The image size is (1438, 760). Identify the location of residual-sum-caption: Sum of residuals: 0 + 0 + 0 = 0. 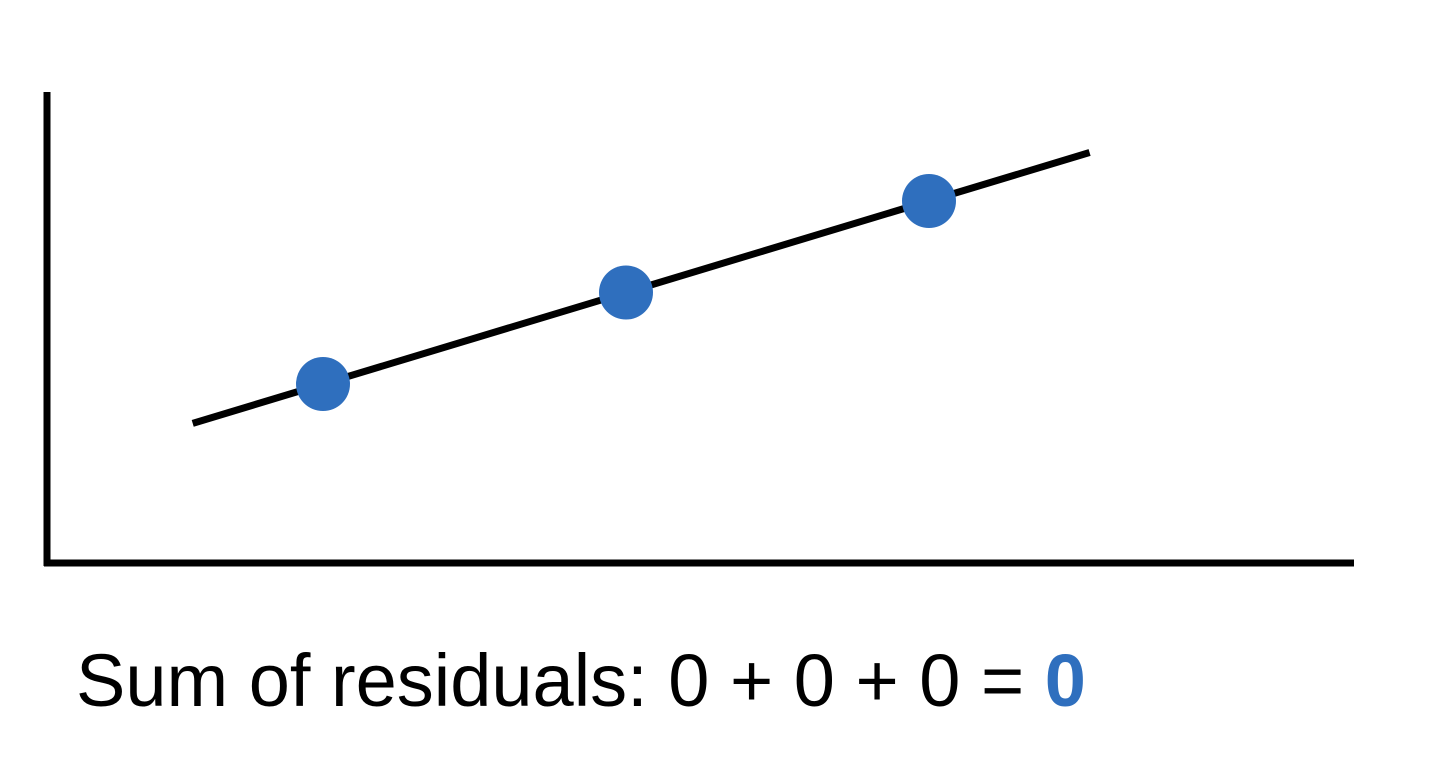
(581, 681).